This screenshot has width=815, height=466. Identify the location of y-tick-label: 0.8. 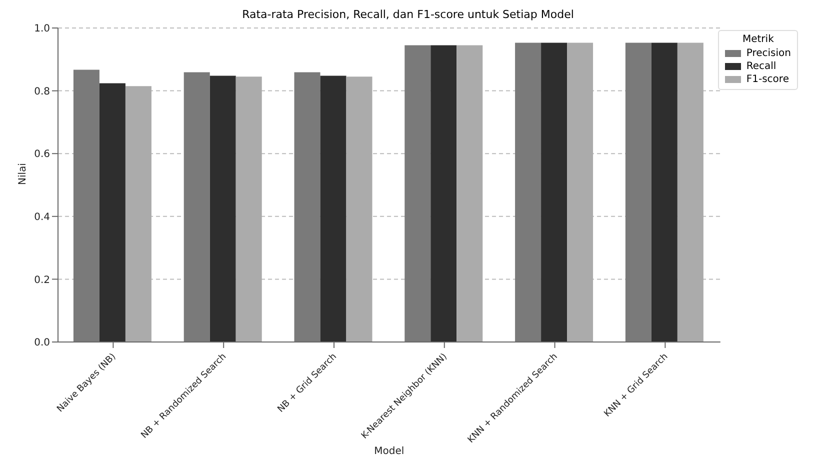
(42, 92).